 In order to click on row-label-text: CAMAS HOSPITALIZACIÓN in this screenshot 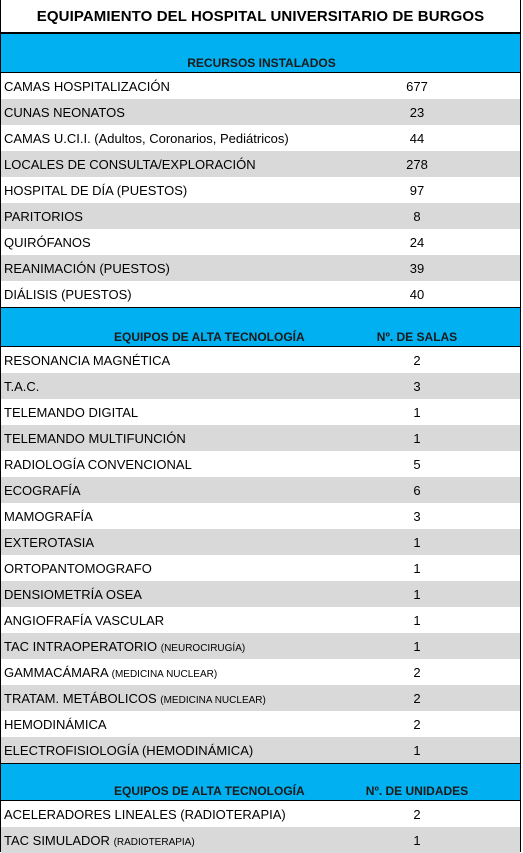, I will do `click(87, 86)`.